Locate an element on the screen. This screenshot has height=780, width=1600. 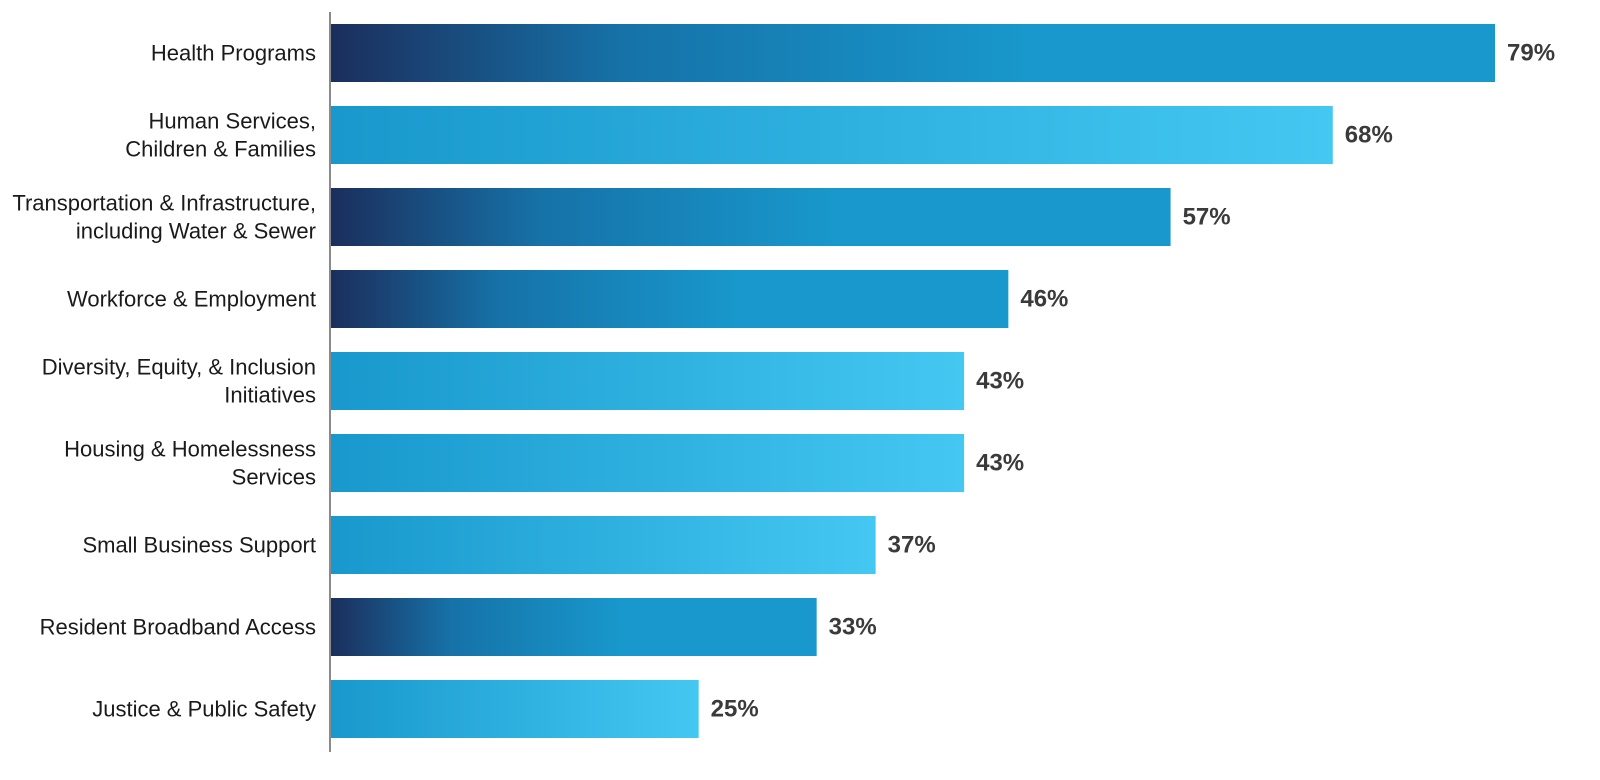
value-label-7: 37% is located at coordinates (912, 545).